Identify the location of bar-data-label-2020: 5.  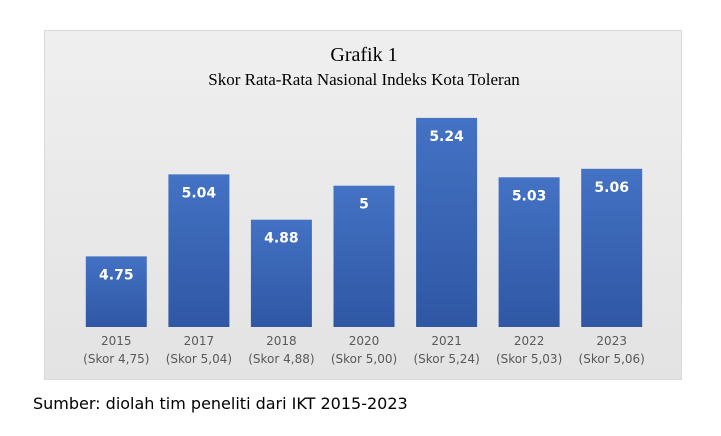
(364, 205).